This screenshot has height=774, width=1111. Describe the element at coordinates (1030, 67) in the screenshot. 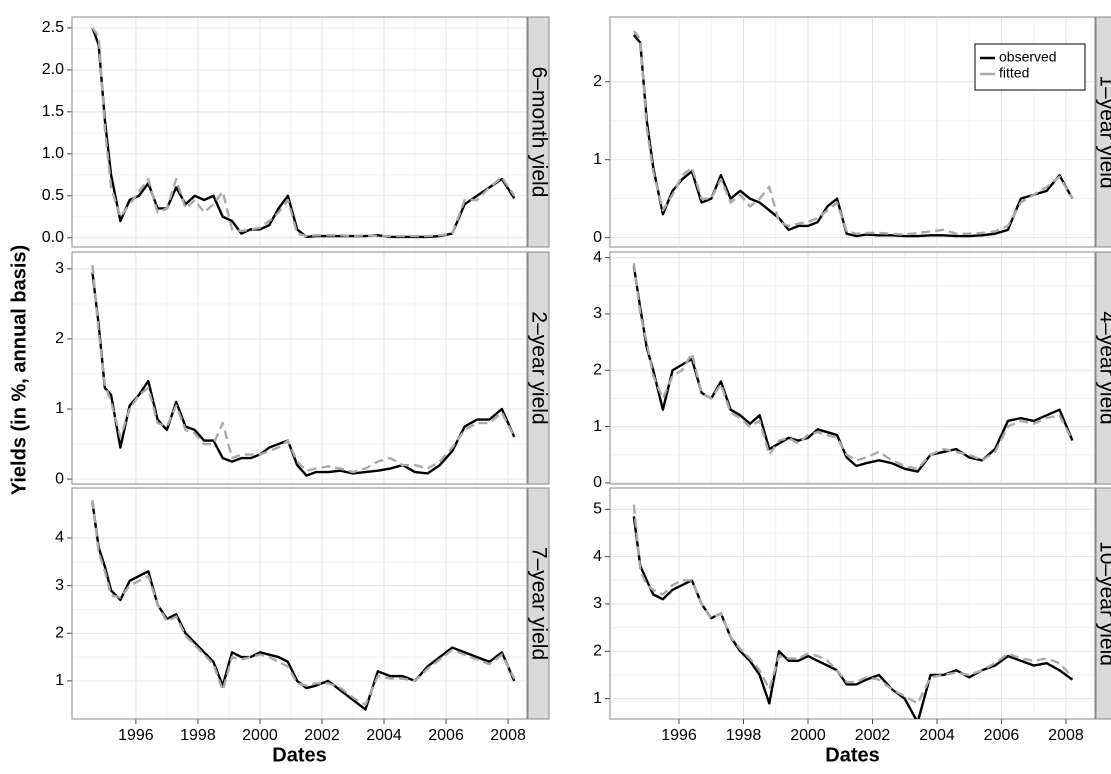

I see `legend-box` at that location.